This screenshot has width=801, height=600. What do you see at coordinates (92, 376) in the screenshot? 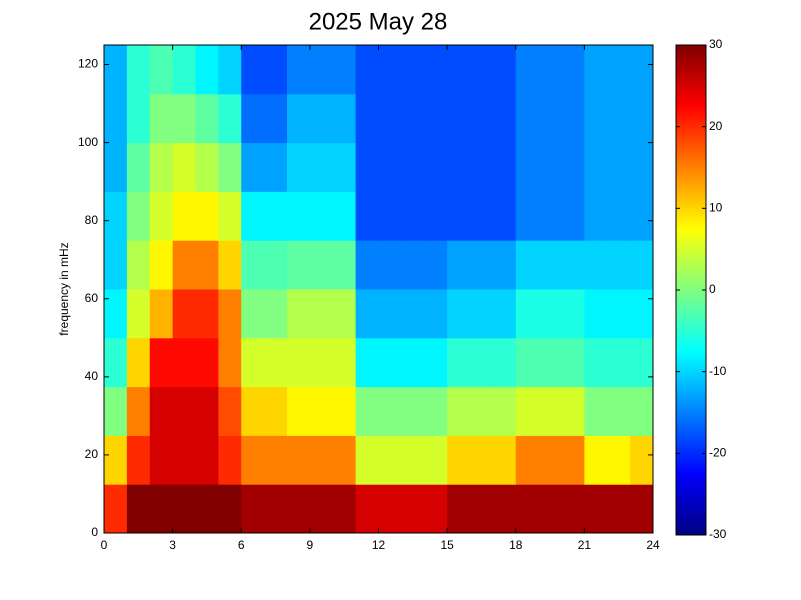
I see `y-tick-label: 40` at bounding box center [92, 376].